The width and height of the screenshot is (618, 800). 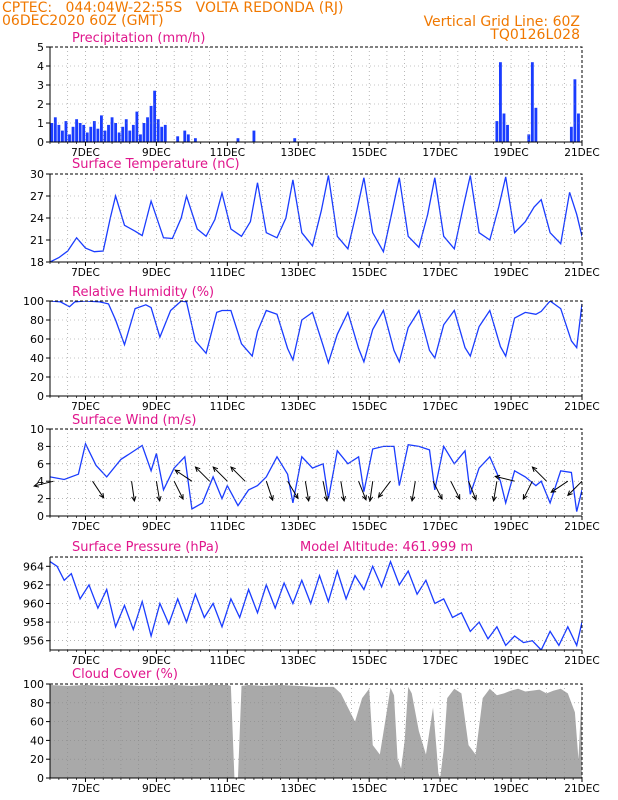 What do you see at coordinates (33, 622) in the screenshot?
I see `y-tick-label: 958` at bounding box center [33, 622].